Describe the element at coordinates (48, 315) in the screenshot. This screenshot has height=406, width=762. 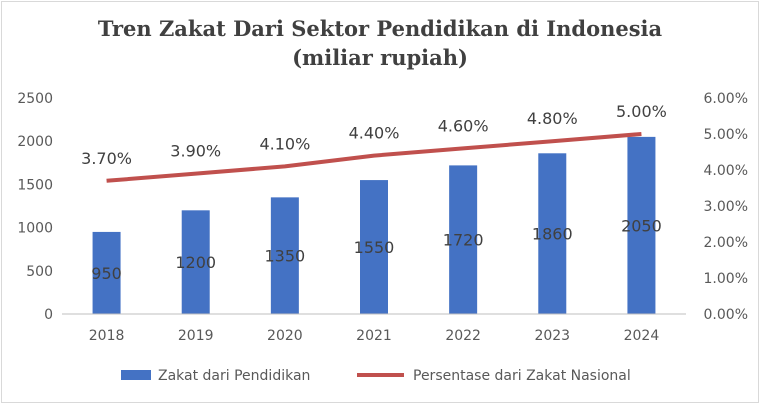
I see `left-axis-tick-label: 0` at that location.